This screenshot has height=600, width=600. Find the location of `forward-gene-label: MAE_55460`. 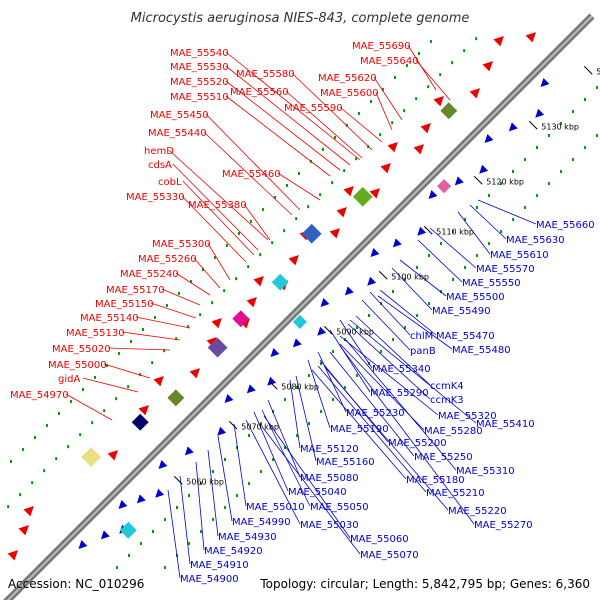

forward-gene-label: MAE_55460 is located at coordinates (251, 174).